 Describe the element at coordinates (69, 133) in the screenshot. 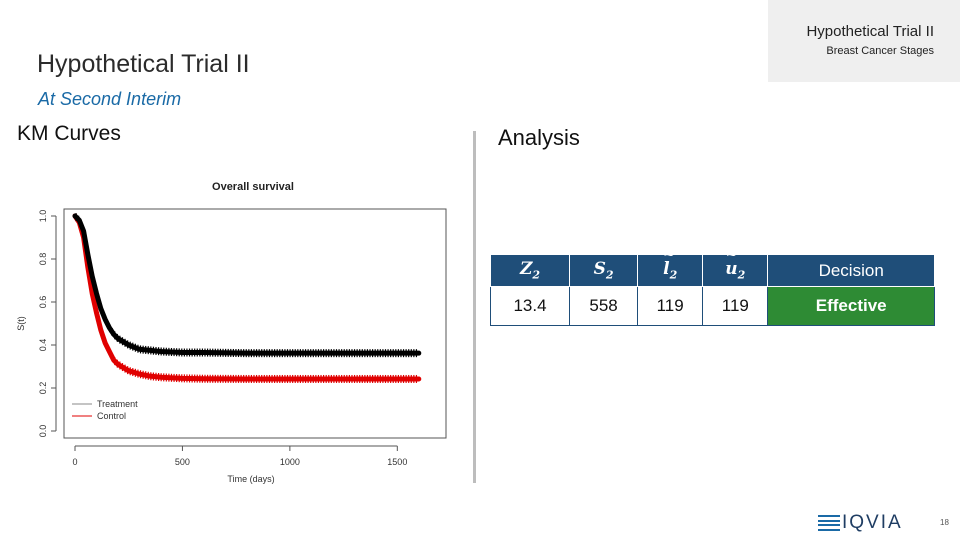

I see `km-curves-heading: KM Curves` at that location.